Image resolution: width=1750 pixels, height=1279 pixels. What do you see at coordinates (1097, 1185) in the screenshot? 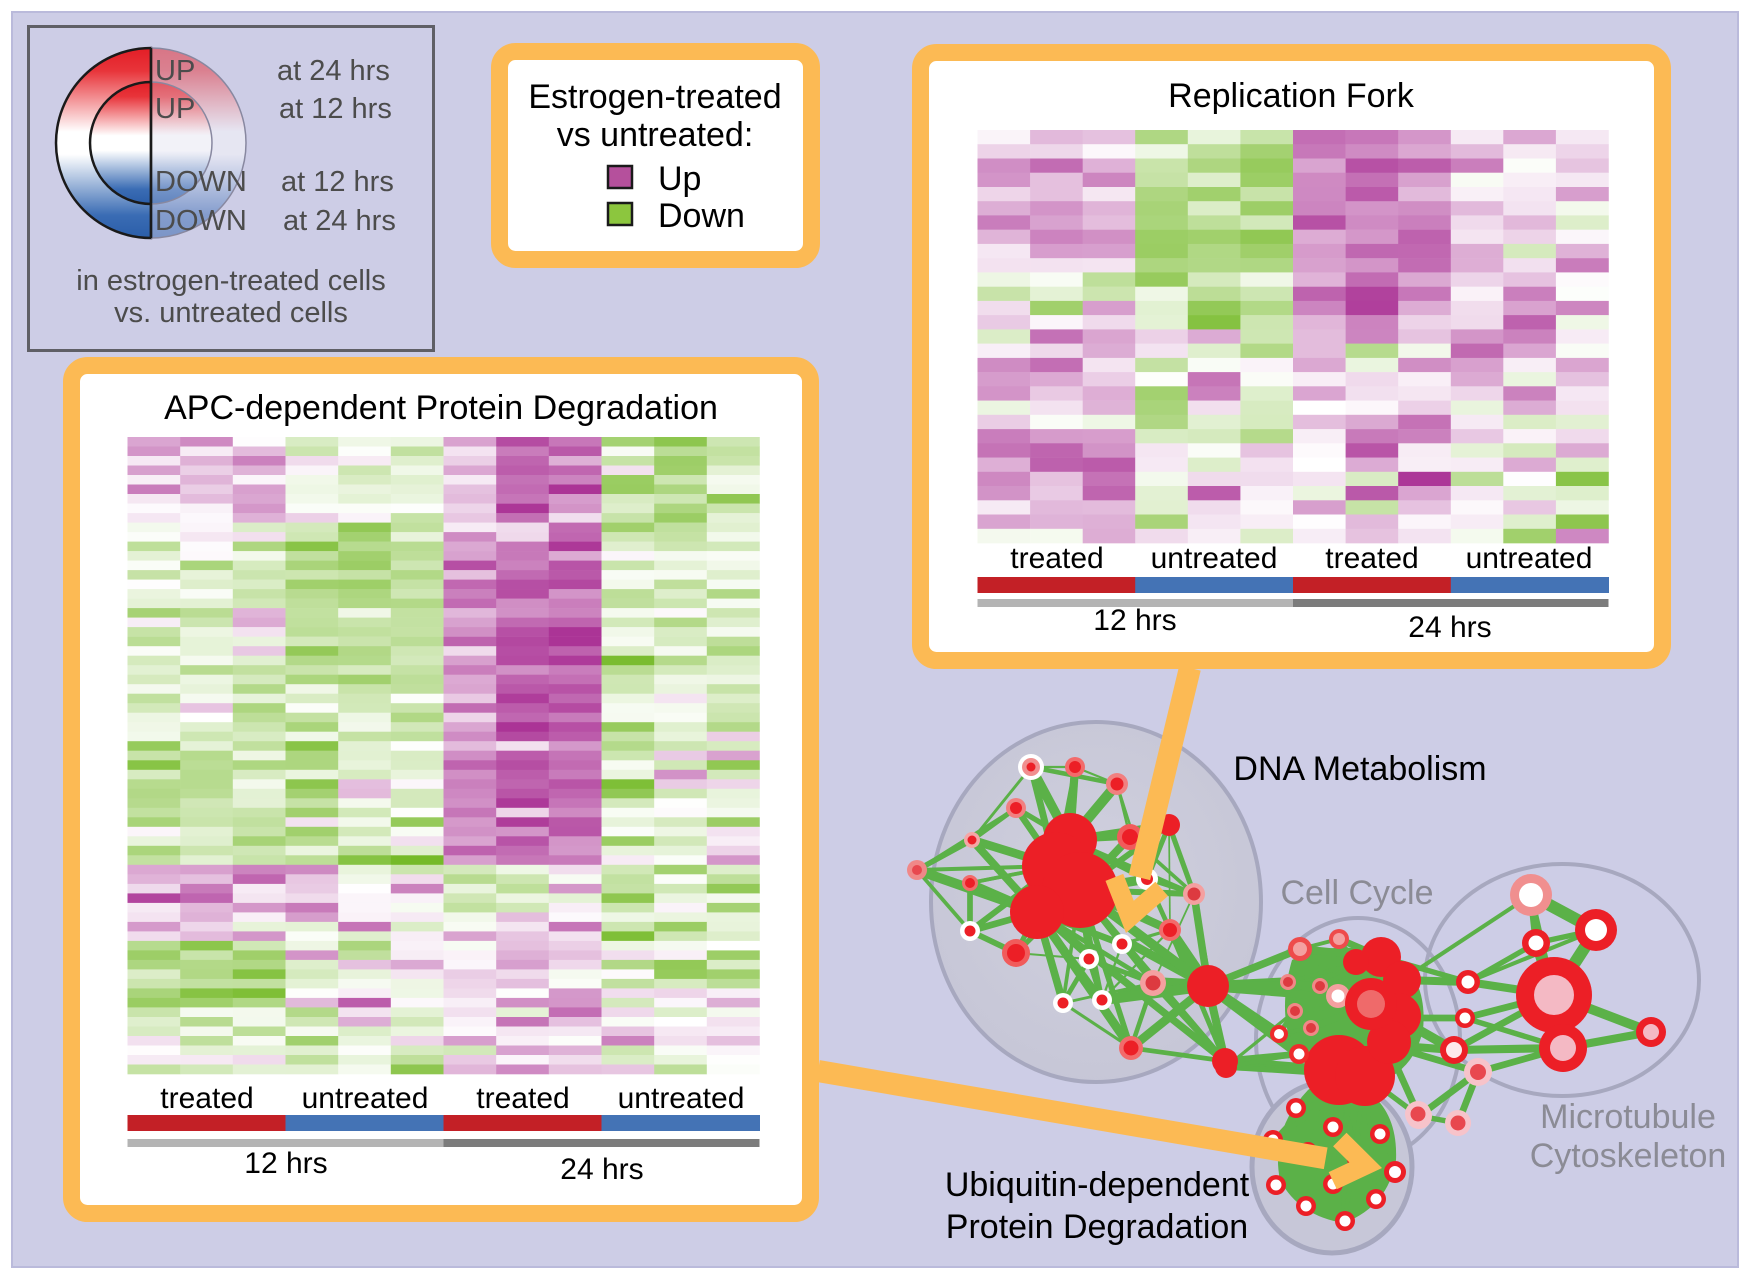
I see `svg-text: Ubiquitin-dependent` at bounding box center [1097, 1185].